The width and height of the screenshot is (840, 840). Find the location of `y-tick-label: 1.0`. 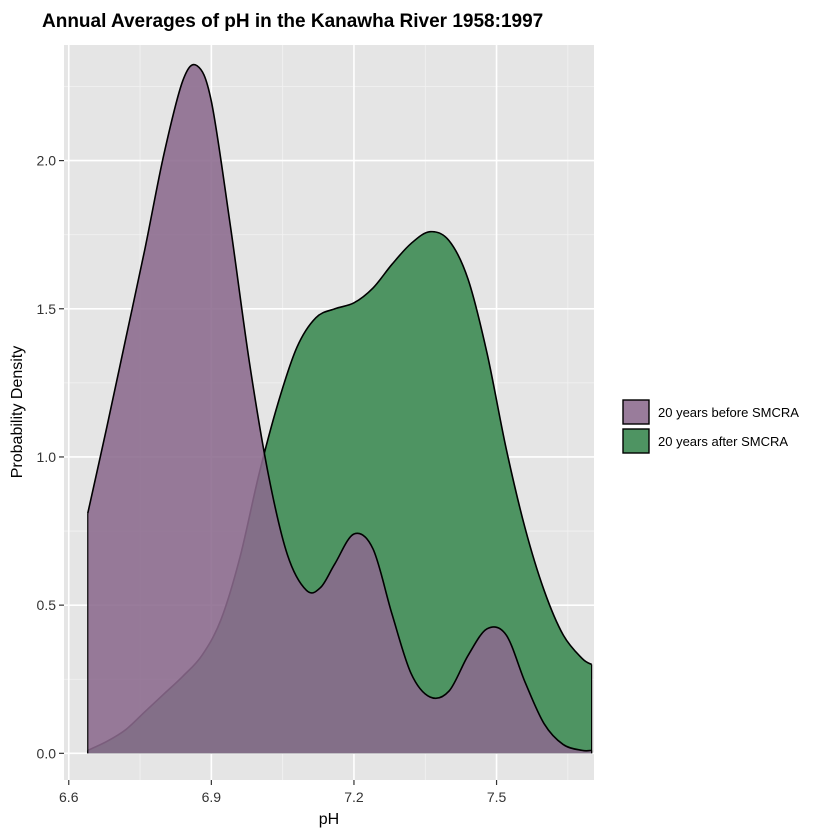

y-tick-label: 1.0 is located at coordinates (47, 457).